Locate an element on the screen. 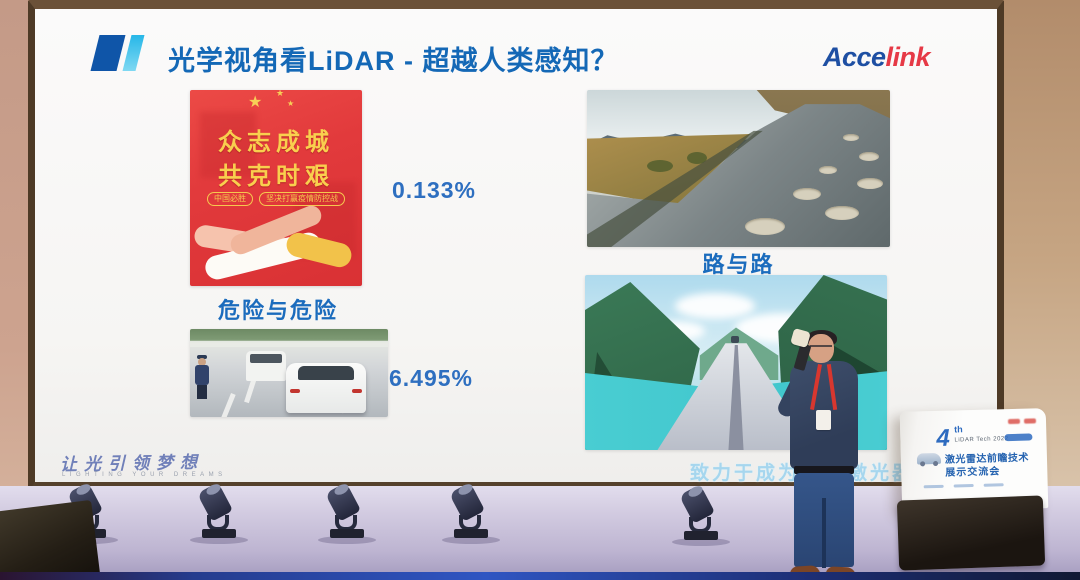 The width and height of the screenshot is (1080, 580). hand-sleeve-yellow is located at coordinates (319, 250).